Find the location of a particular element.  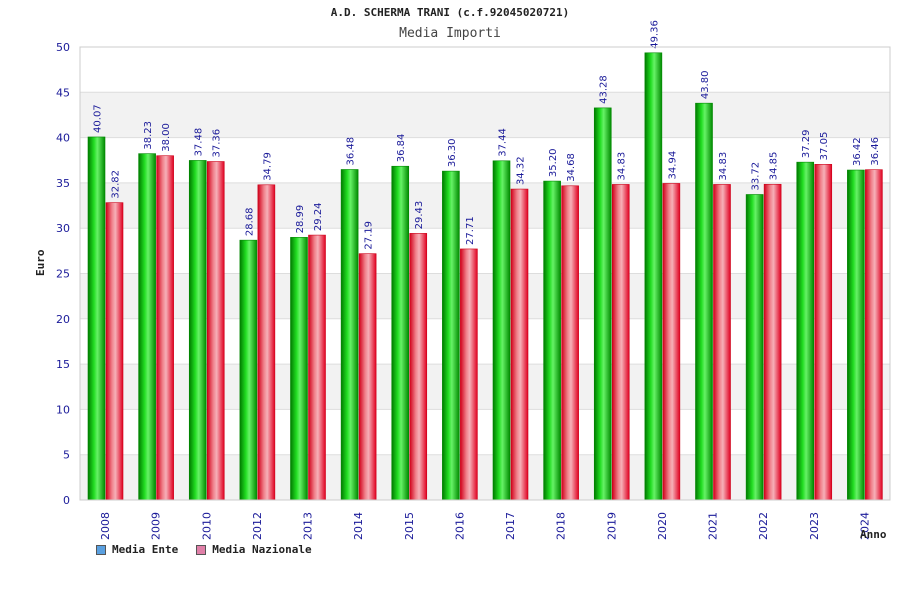

x-tick-label: 2016 is located at coordinates (459, 526).